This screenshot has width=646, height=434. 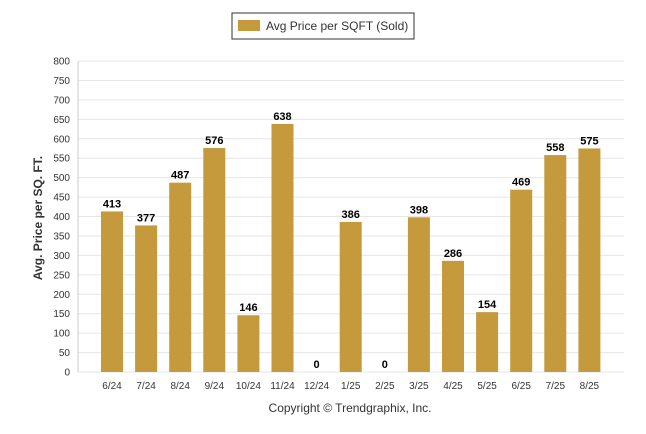 What do you see at coordinates (180, 386) in the screenshot?
I see `x-tick-label: 8/24` at bounding box center [180, 386].